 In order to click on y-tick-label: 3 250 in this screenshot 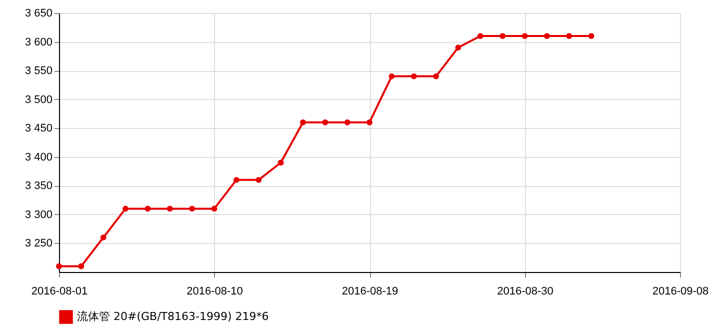, I will do `click(38, 244)`.